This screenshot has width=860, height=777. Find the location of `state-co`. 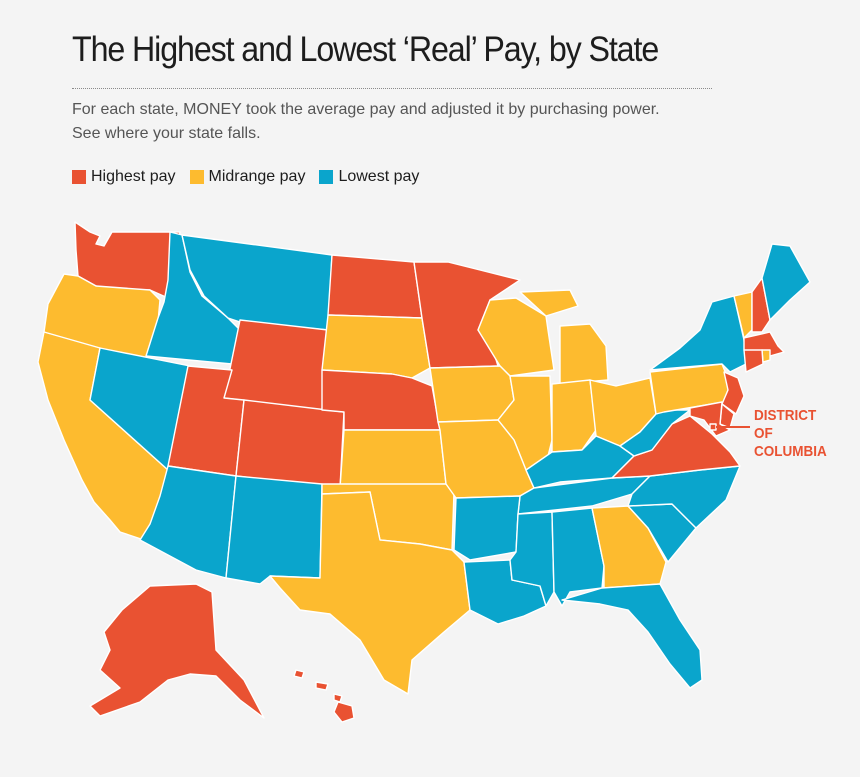

state-co is located at coordinates (290, 444).